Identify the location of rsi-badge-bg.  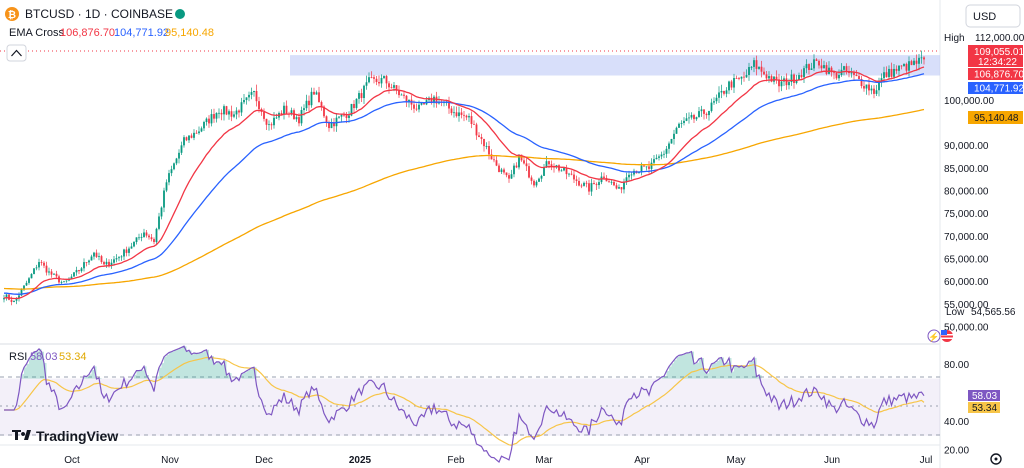
(984, 395).